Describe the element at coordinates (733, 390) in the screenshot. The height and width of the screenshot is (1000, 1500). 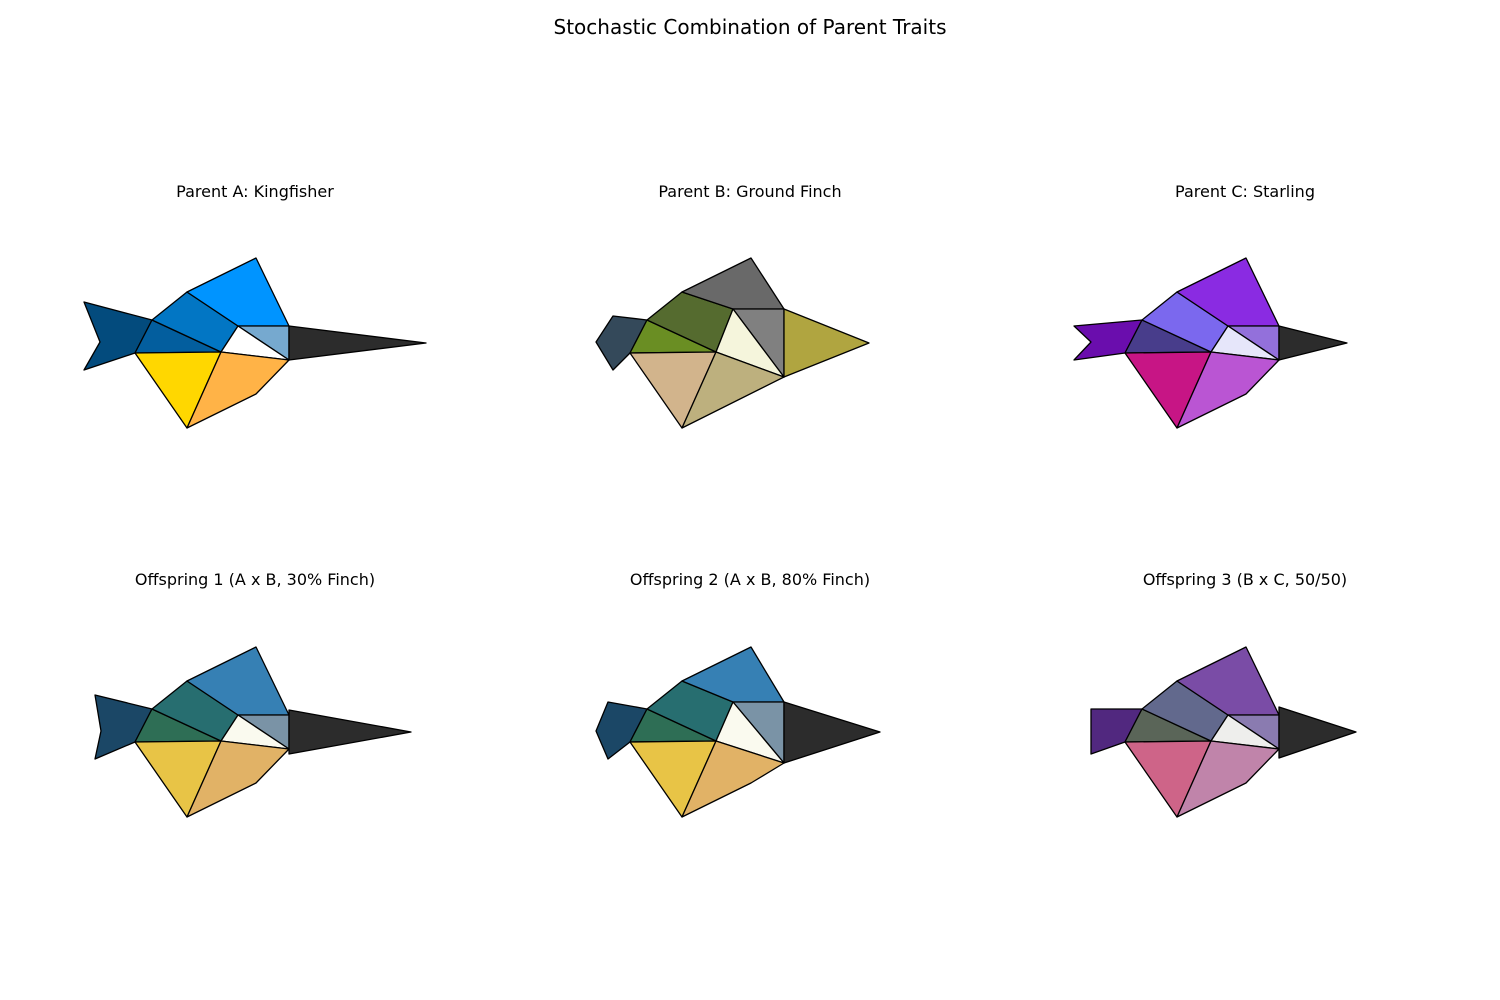
I see `parent-b-flank-patch` at that location.